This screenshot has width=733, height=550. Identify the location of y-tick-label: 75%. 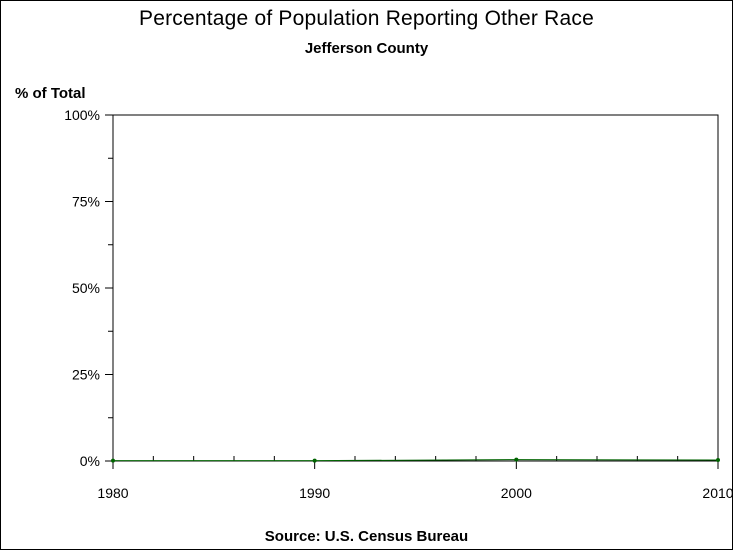
(86, 202).